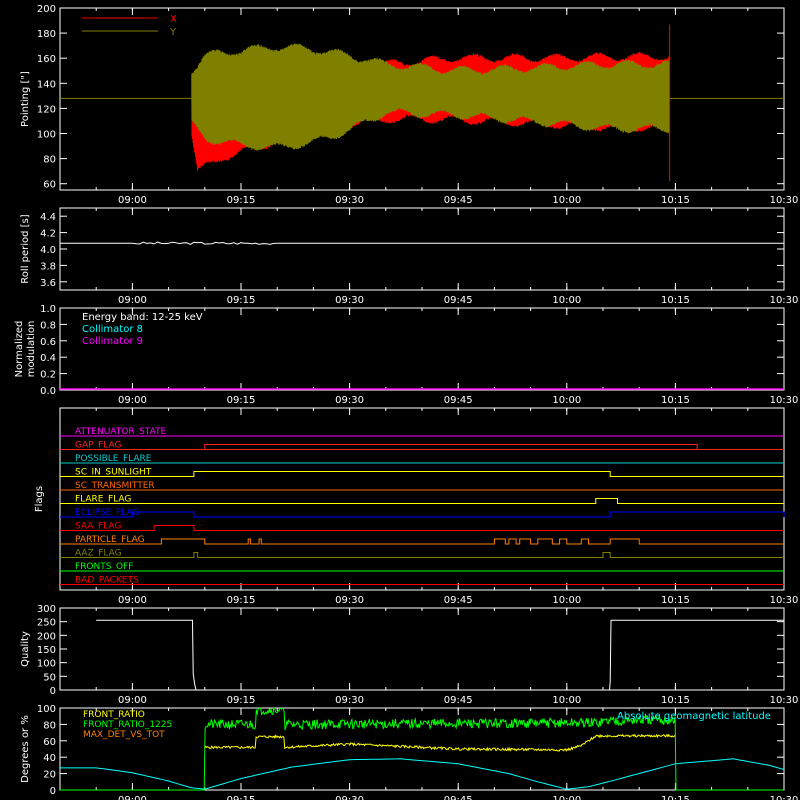 Image resolution: width=800 pixels, height=800 pixels. What do you see at coordinates (114, 715) in the screenshot?
I see `degrees-legend-label: FRONT_RATIO` at bounding box center [114, 715].